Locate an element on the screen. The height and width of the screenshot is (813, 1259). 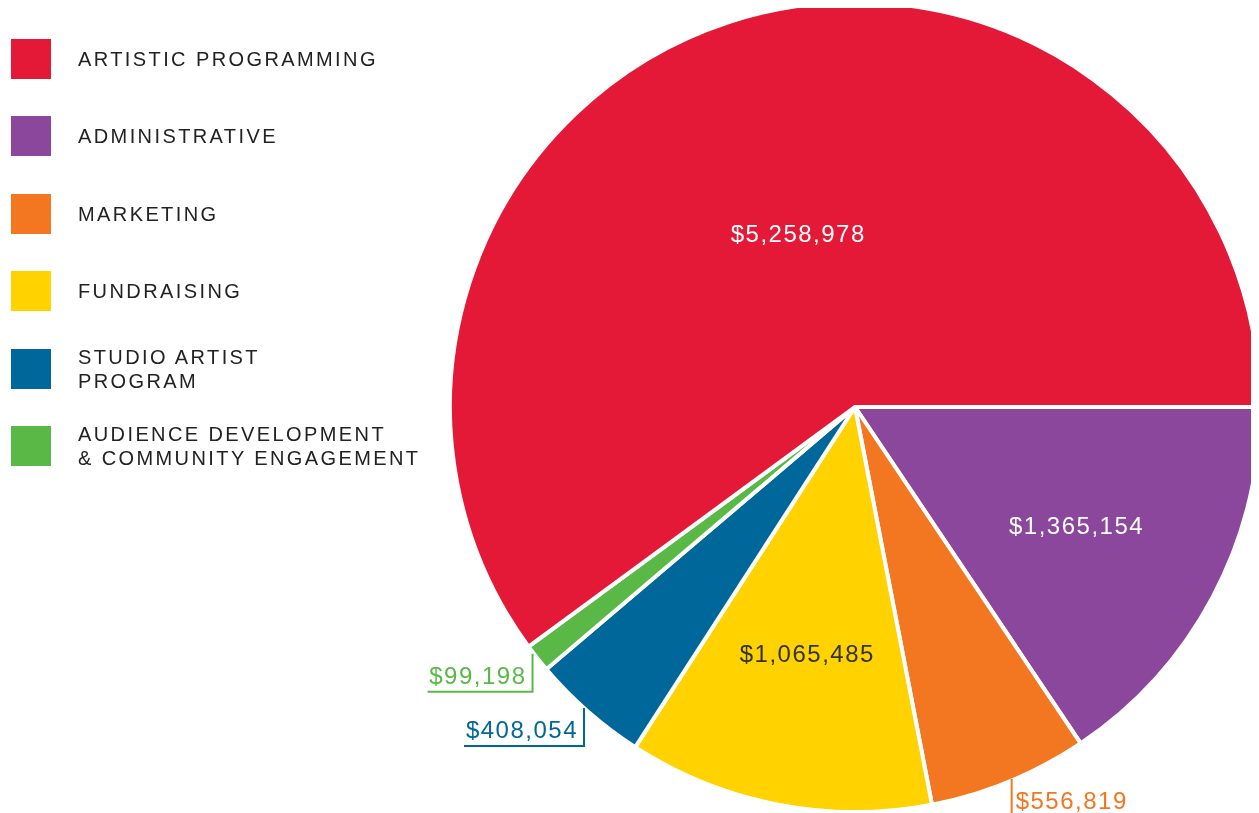
legend-label: ADMINISTRATIVE is located at coordinates (178, 136).